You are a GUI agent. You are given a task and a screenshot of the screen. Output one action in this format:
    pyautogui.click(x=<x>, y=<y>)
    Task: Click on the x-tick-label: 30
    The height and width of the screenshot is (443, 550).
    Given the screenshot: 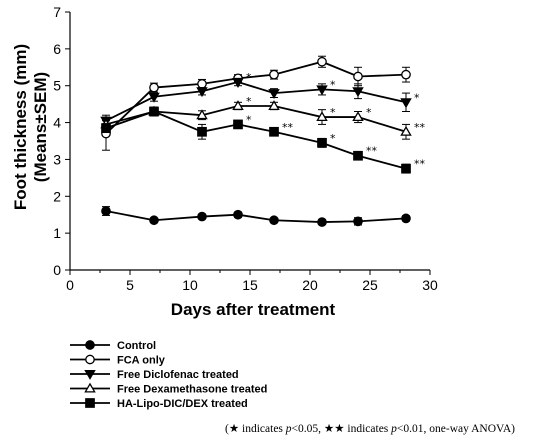 What is the action you would take?
    pyautogui.click(x=430, y=285)
    